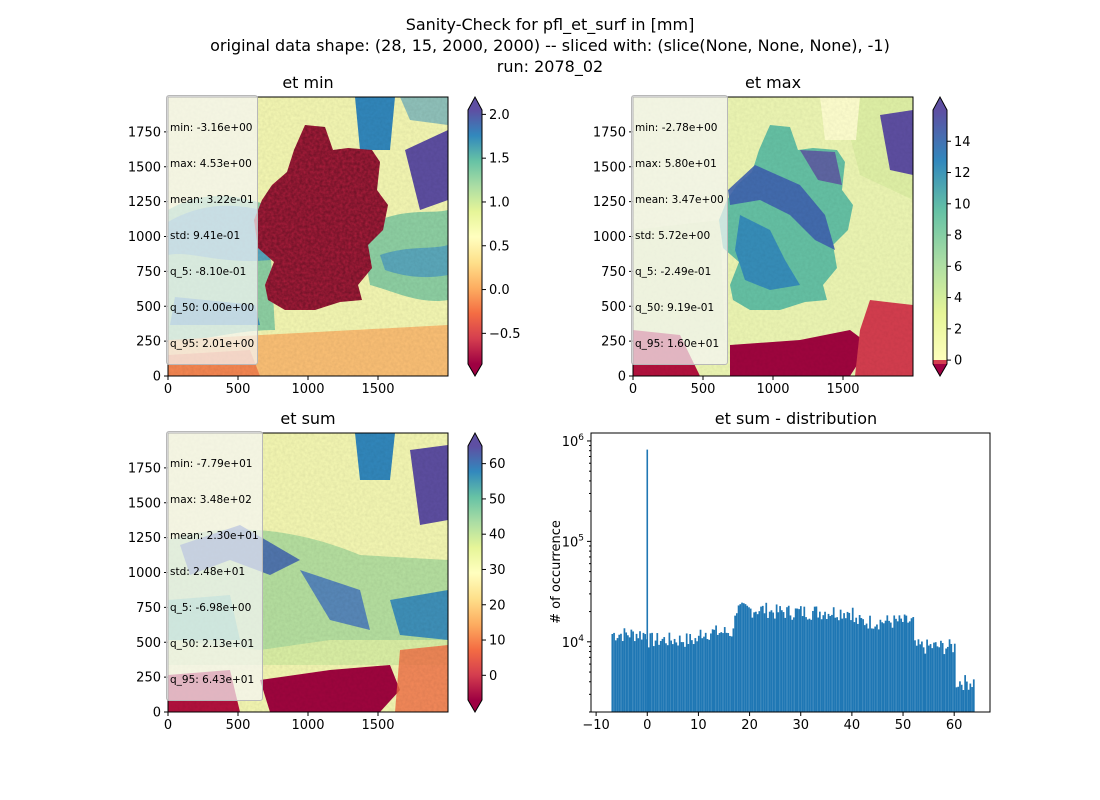  Describe the element at coordinates (773, 82) in the screenshot. I see `panel-title: et max` at that location.